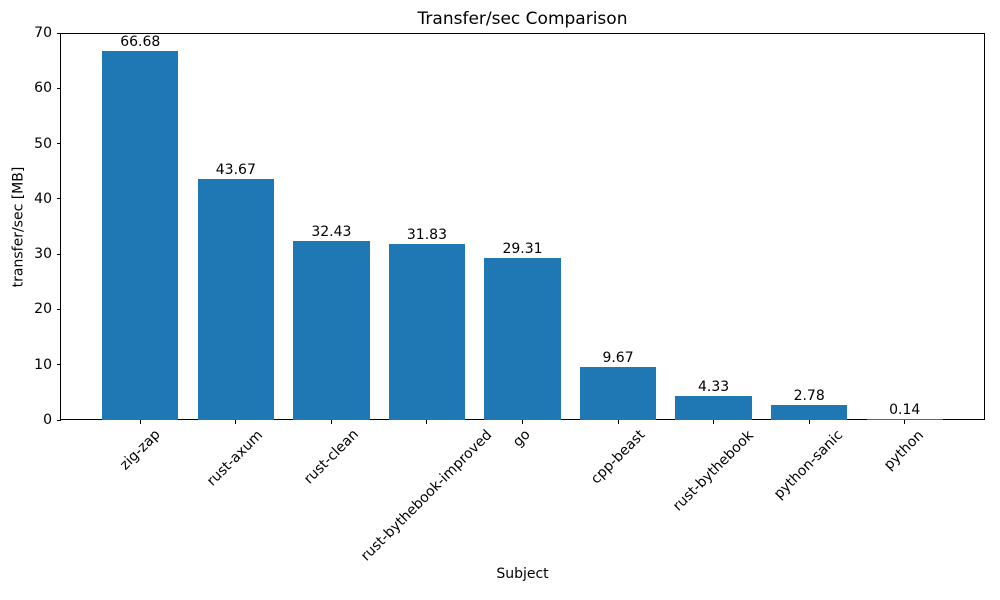 The height and width of the screenshot is (600, 1000). I want to click on x-tick-label-python-sanic: python-sanic, so click(809, 464).